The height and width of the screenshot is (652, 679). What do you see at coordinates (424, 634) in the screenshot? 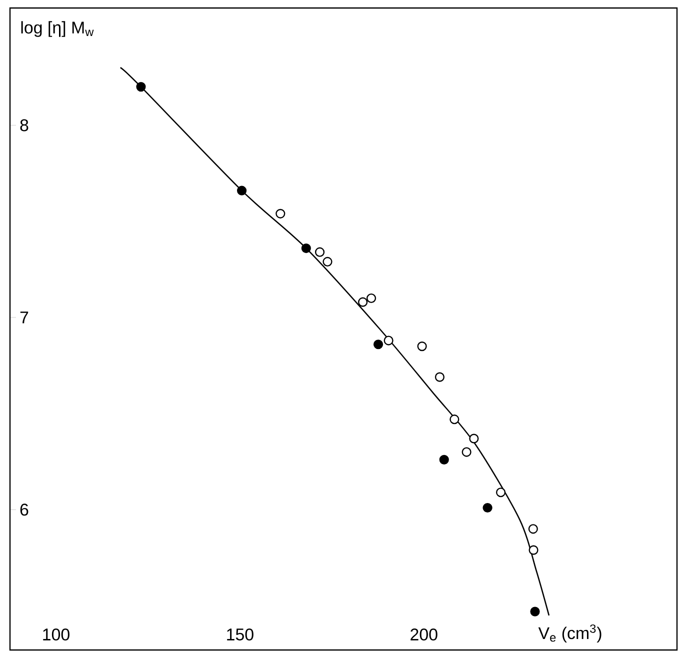
I see `x-tick-label: 200` at bounding box center [424, 634].